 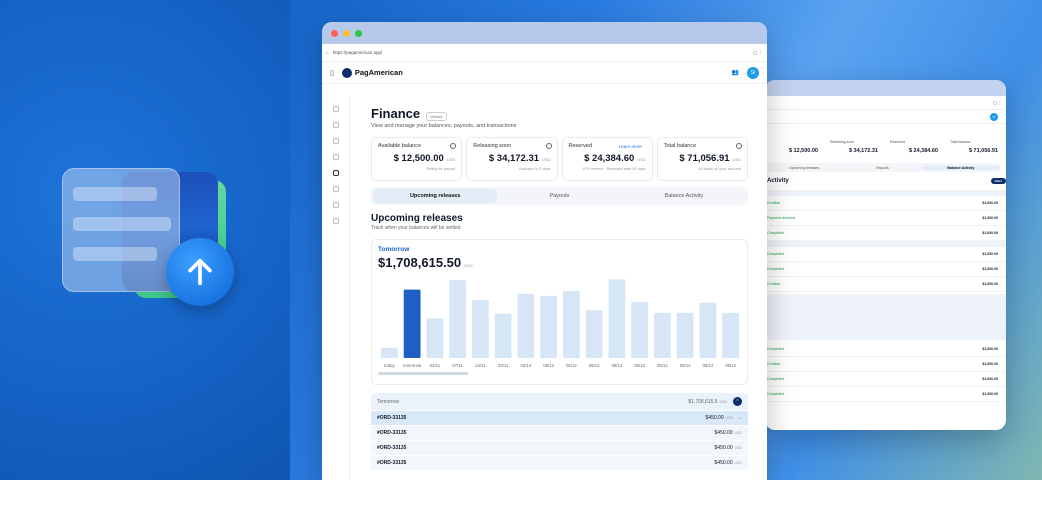 What do you see at coordinates (357, 52) in the screenshot?
I see `url-text: https://pagamerican.app/` at bounding box center [357, 52].